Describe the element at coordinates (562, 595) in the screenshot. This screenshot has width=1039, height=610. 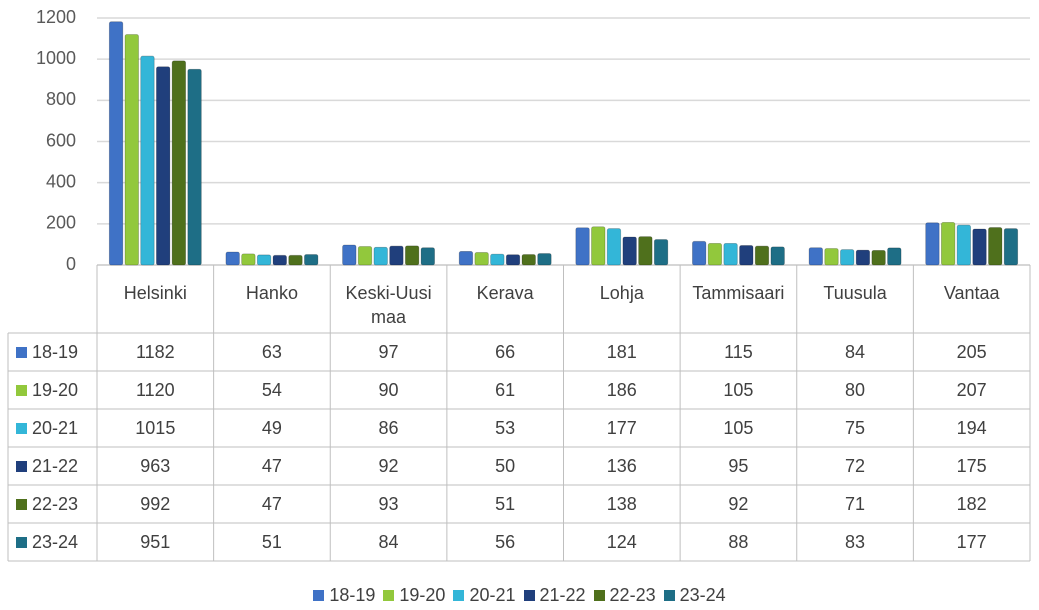
I see `legend-label: 21-22` at that location.